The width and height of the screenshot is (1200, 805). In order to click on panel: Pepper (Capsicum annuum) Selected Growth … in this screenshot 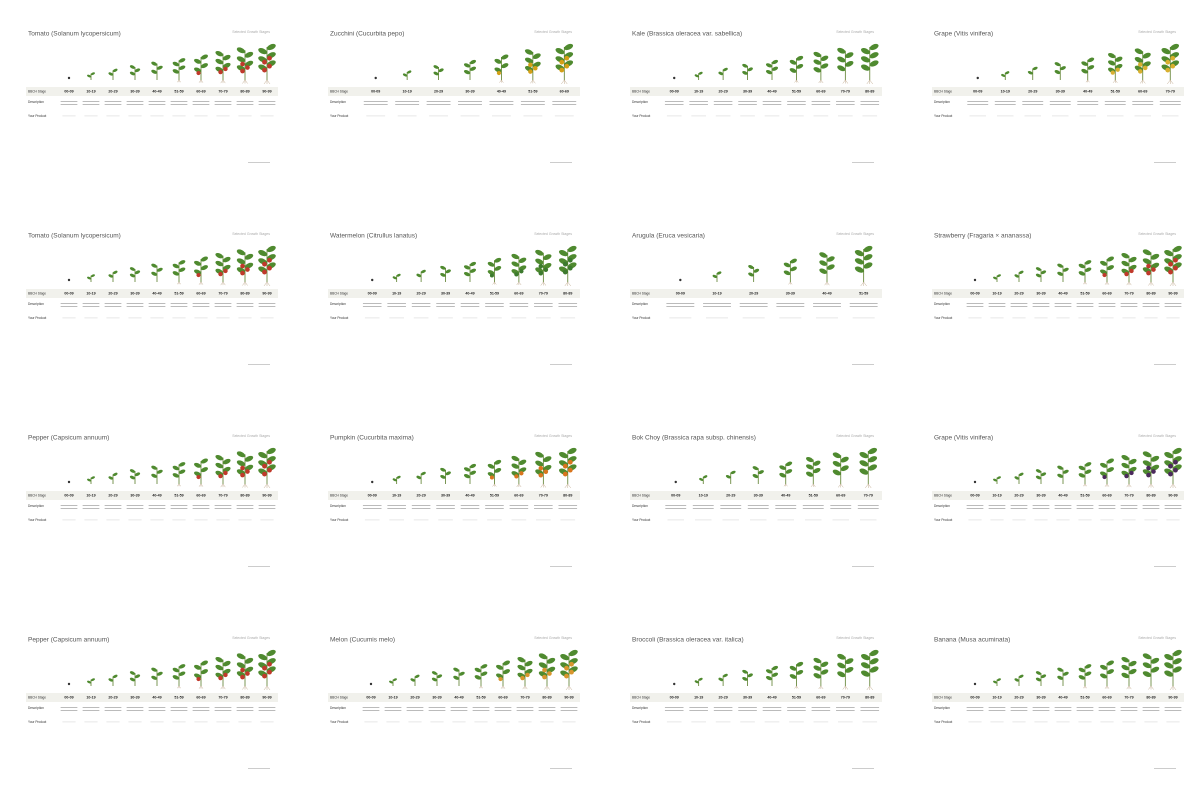, I will do `click(152, 702)`.